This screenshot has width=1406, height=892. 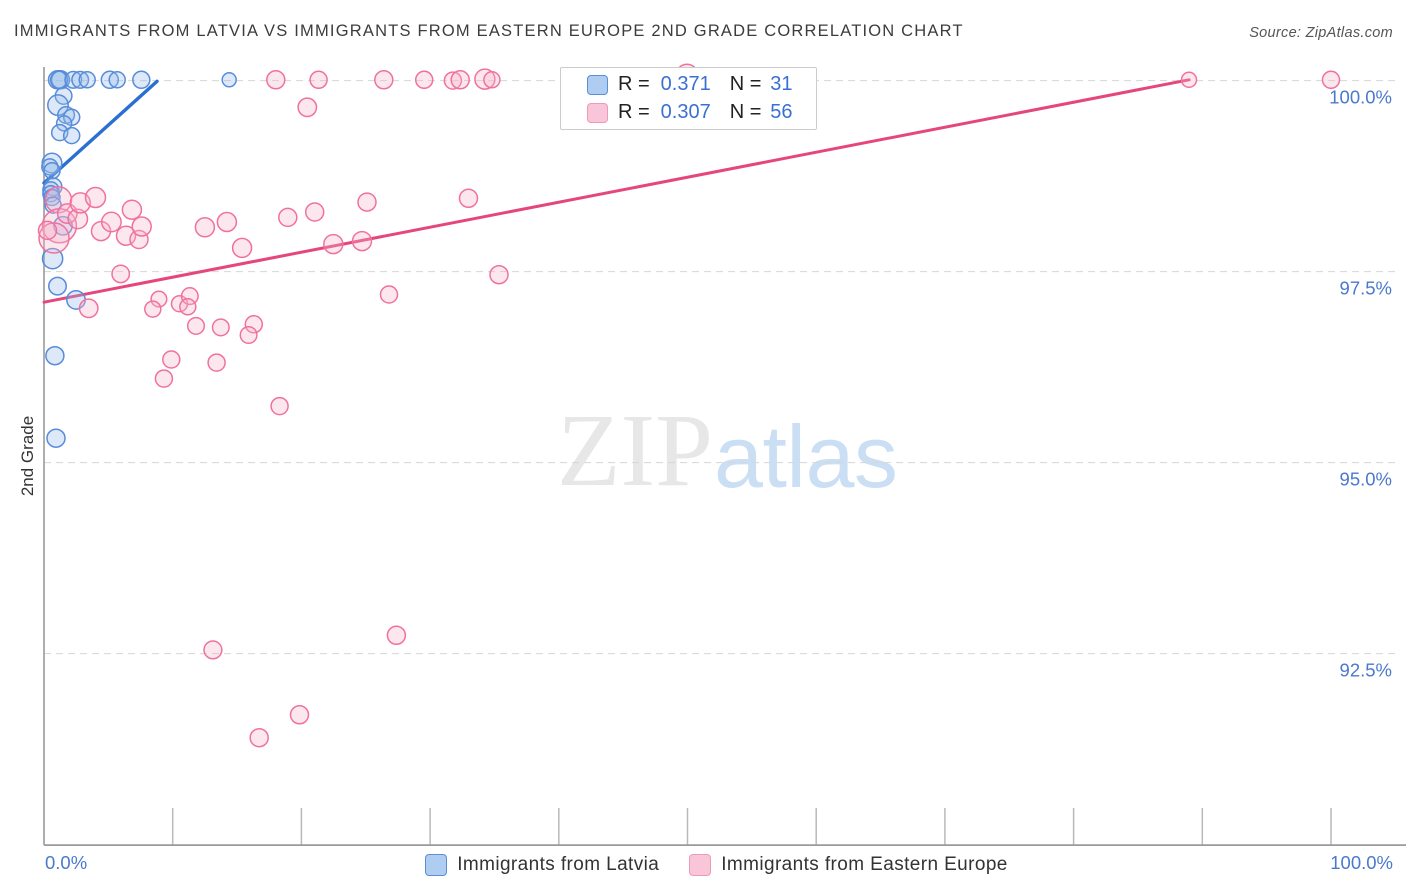 What do you see at coordinates (751, 827) in the screenshot?
I see `x-axis-ticks` at bounding box center [751, 827].